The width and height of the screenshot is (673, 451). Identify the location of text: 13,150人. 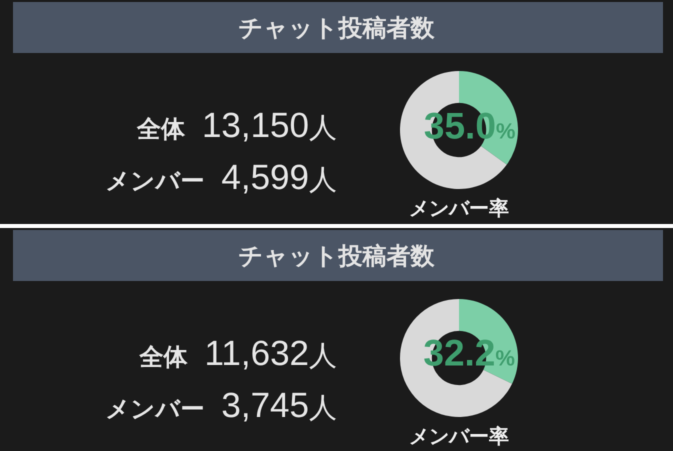
(269, 125).